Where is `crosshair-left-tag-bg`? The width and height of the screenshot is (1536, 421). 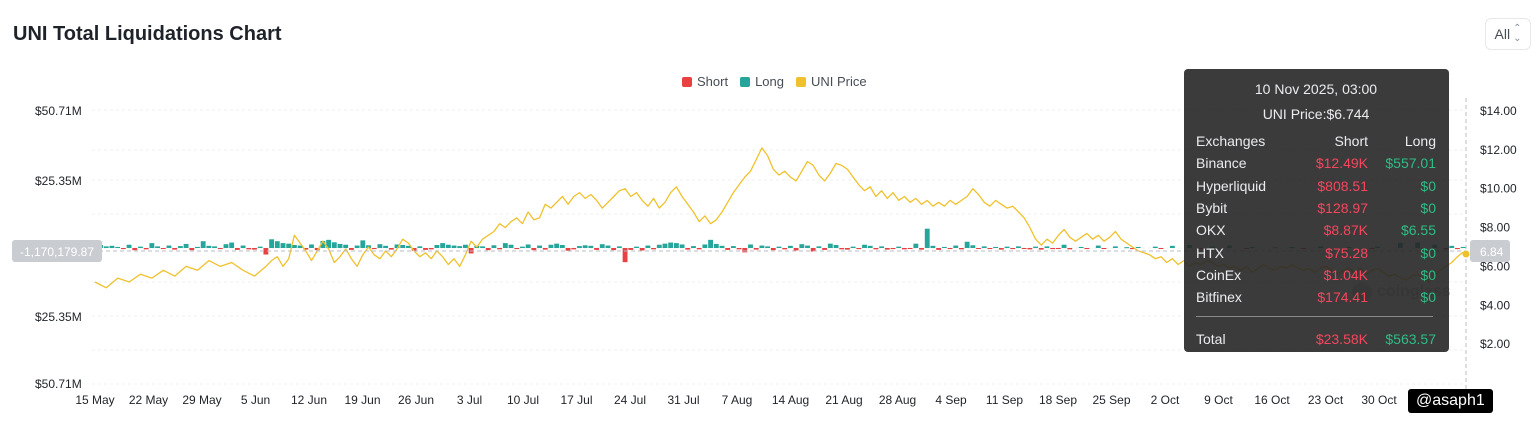
crosshair-left-tag-bg is located at coordinates (57, 251).